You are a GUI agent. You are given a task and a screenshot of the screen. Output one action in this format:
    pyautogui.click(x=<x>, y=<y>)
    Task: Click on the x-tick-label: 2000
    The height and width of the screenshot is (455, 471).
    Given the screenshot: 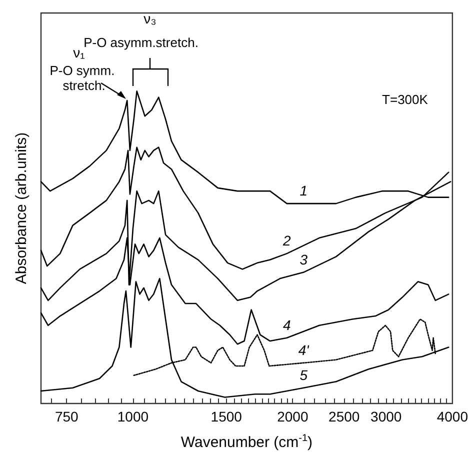 What is the action you would take?
    pyautogui.click(x=292, y=416)
    